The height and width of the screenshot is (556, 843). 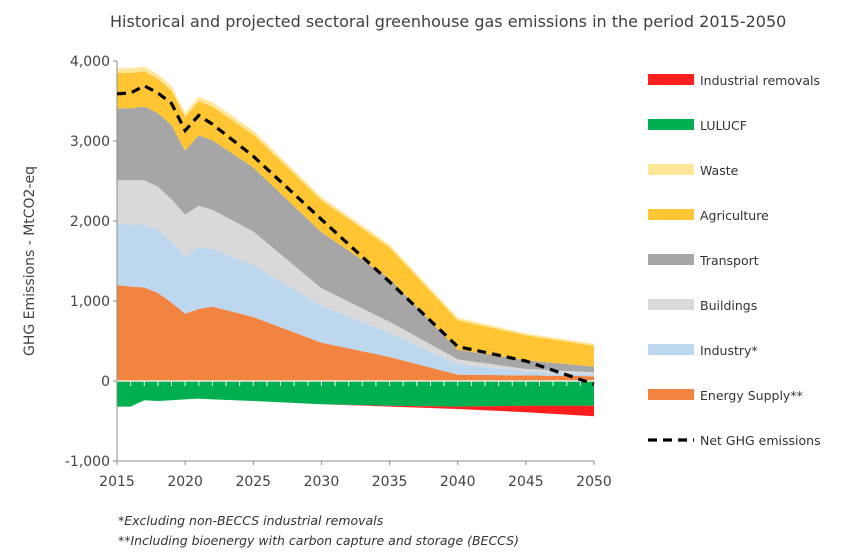 I want to click on y-axis-label: GHG Emissions - MtCO2-eq, so click(x=30, y=261).